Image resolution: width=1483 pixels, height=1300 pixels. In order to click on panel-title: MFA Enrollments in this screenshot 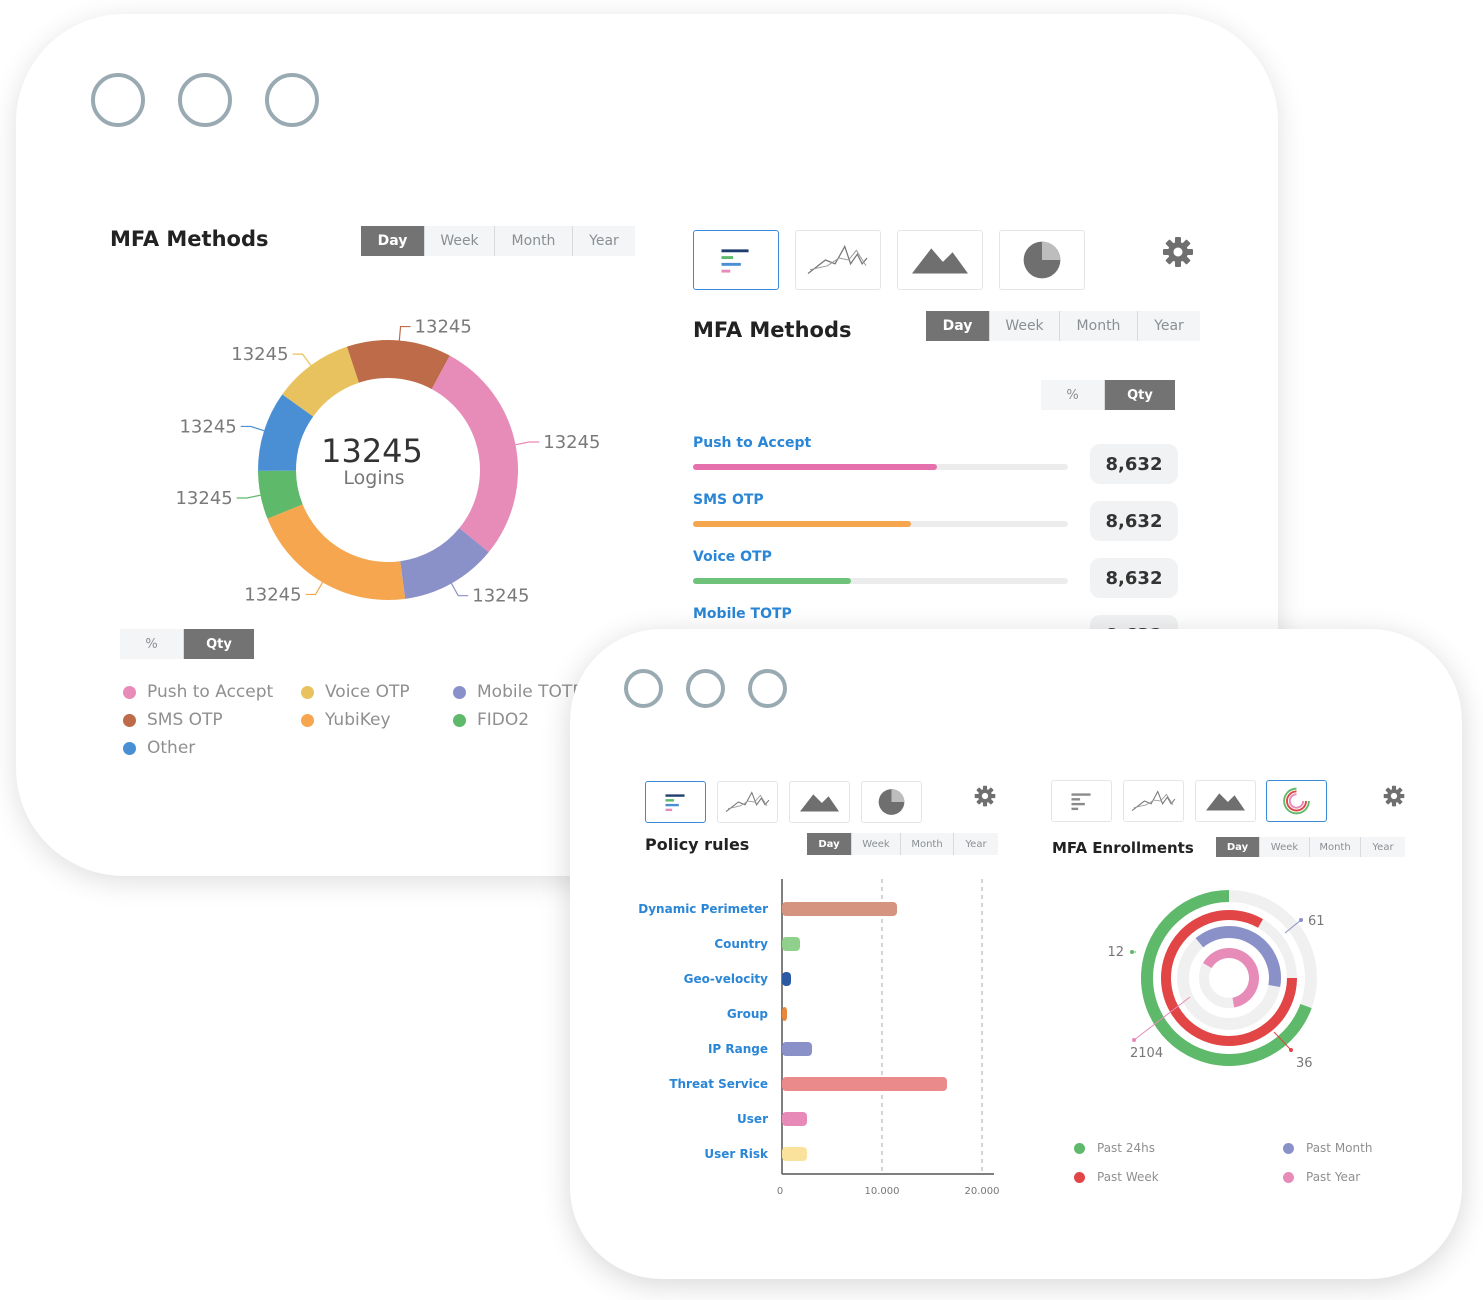, I will do `click(1123, 848)`.